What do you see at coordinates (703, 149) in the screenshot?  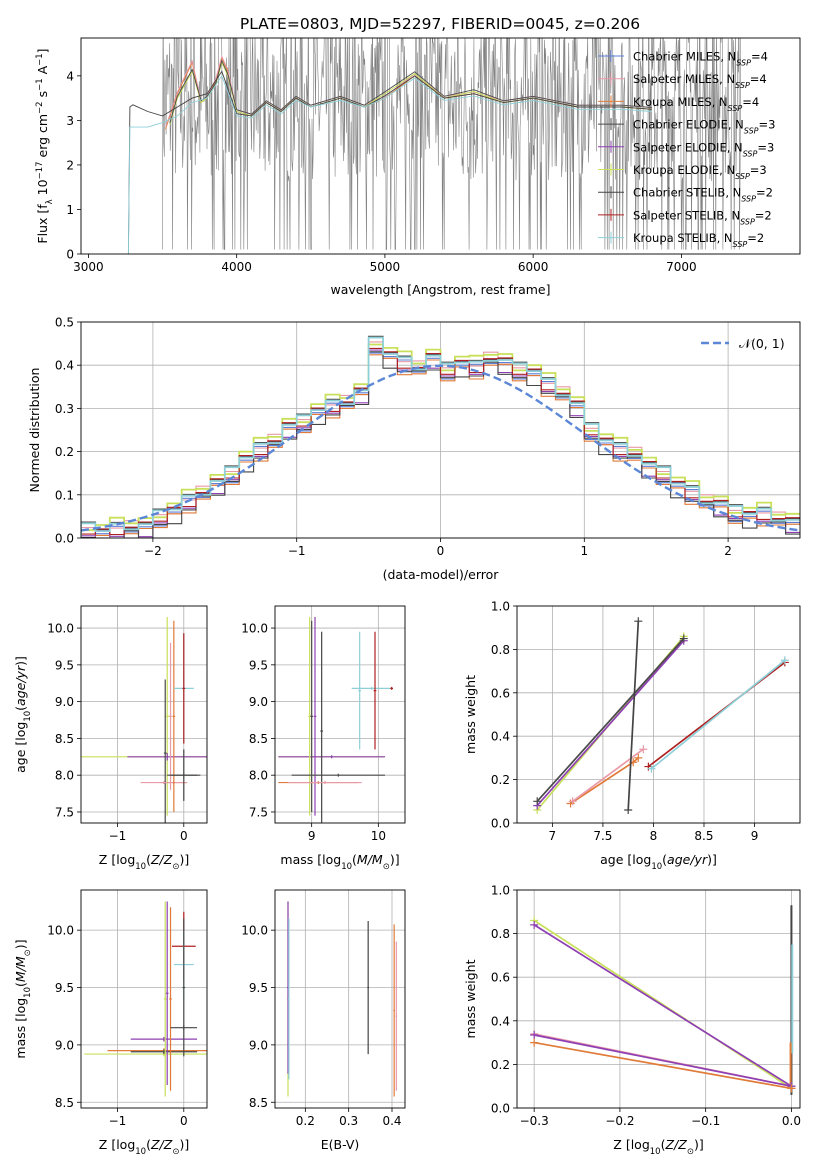 I see `legend-entry: Salpeter ELODIE, NSSP=3` at bounding box center [703, 149].